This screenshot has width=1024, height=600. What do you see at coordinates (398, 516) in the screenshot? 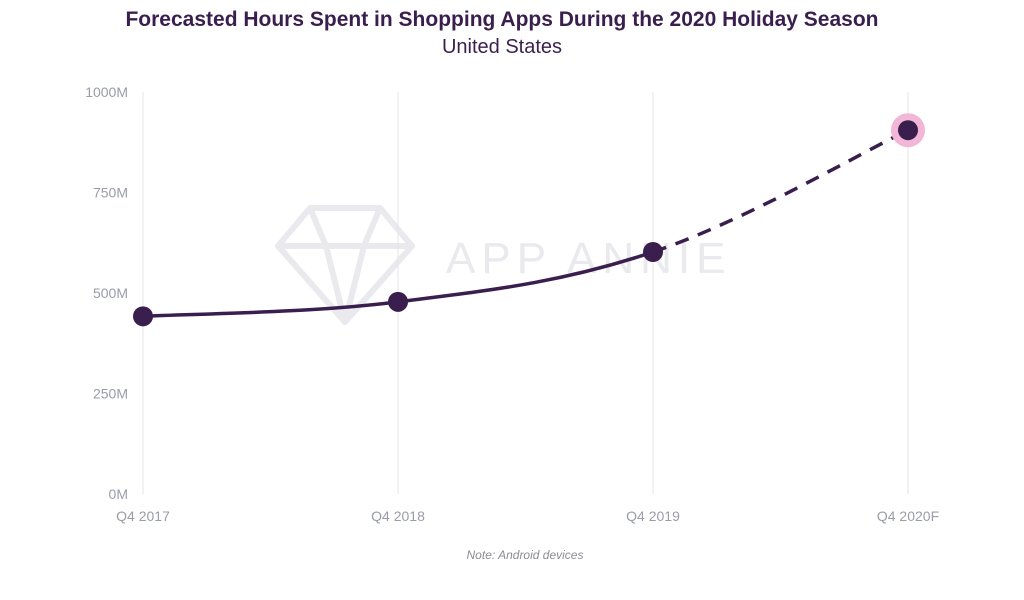
I see `x-tick-label: Q4 2018` at bounding box center [398, 516].